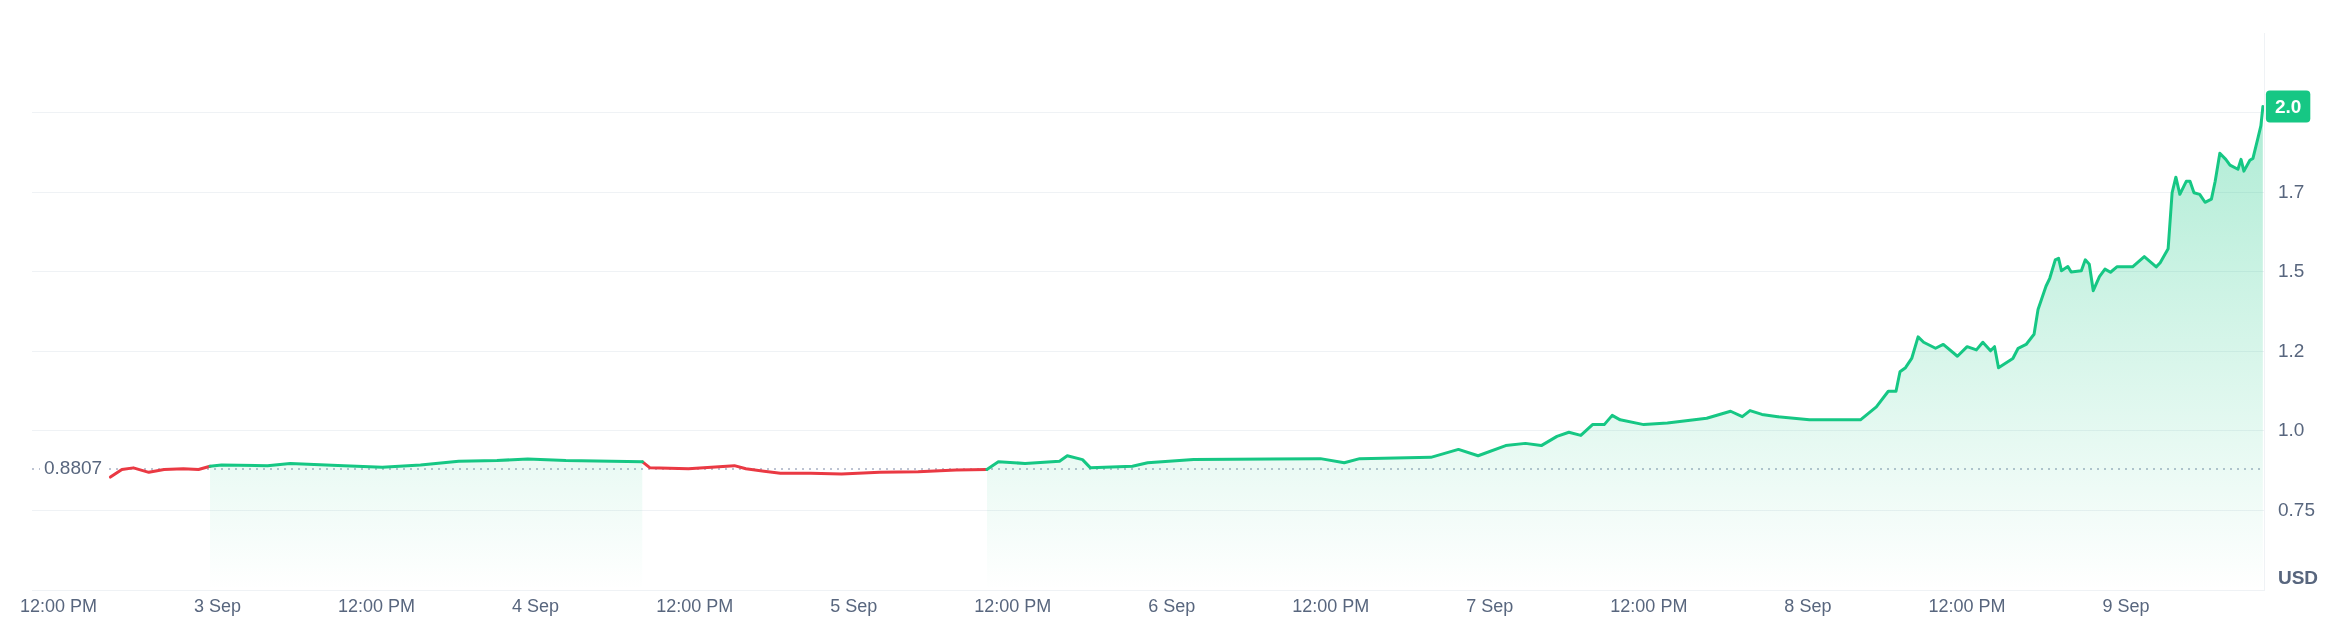 This screenshot has width=2336, height=629. I want to click on x-tick-label: 9 Sep, so click(2126, 605).